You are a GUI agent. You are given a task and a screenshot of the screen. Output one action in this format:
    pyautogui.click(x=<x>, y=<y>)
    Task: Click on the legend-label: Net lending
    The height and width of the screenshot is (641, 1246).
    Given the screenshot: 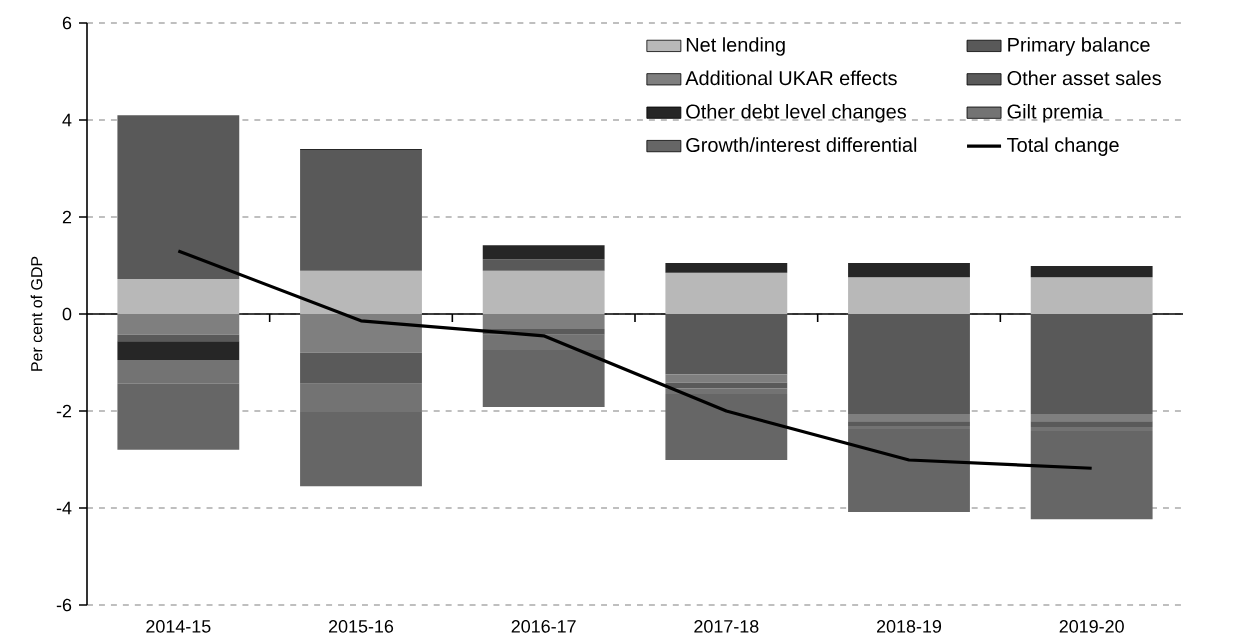 What is the action you would take?
    pyautogui.click(x=735, y=46)
    